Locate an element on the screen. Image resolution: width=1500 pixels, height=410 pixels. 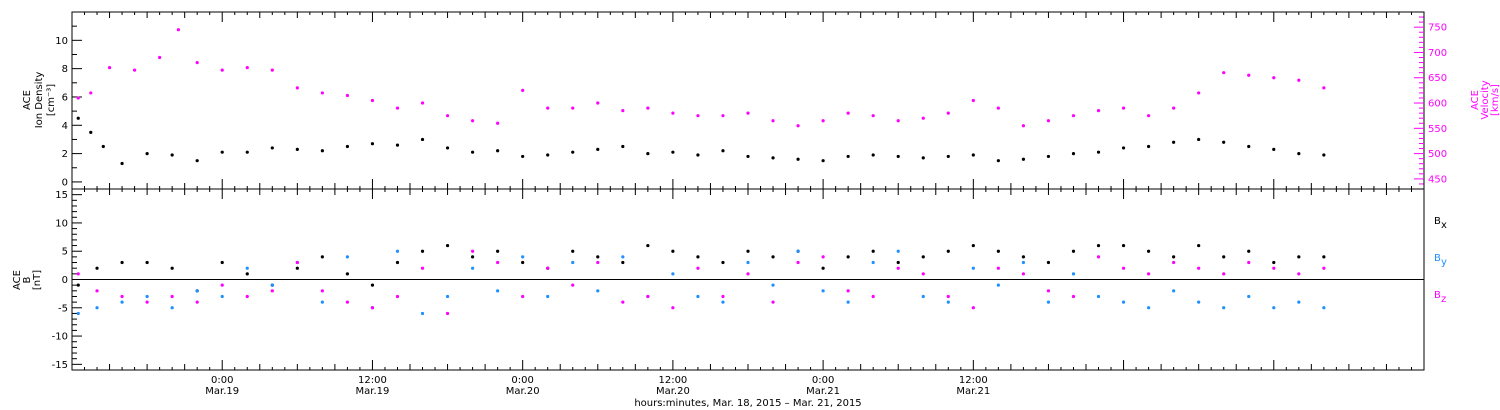
velocity-tick-label: 550 is located at coordinates (1437, 129).